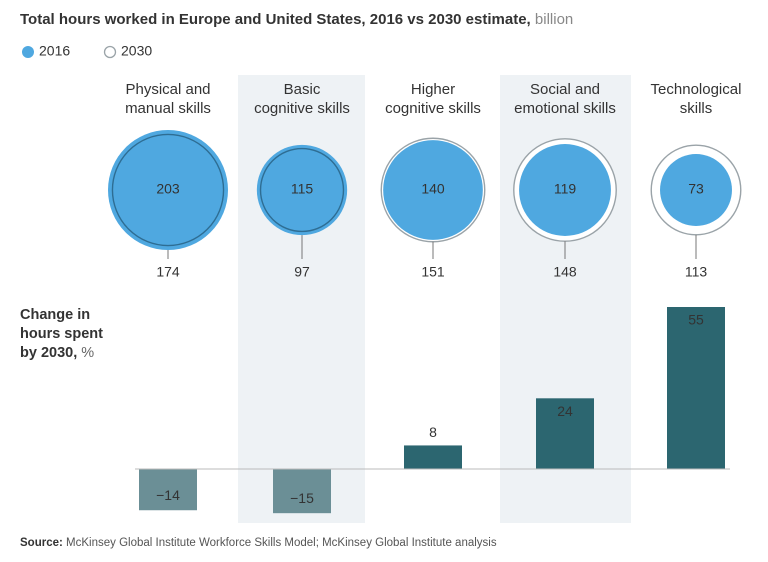 This screenshot has height=562, width=768. Describe the element at coordinates (168, 272) in the screenshot. I see `value-label-2030: 174` at that location.